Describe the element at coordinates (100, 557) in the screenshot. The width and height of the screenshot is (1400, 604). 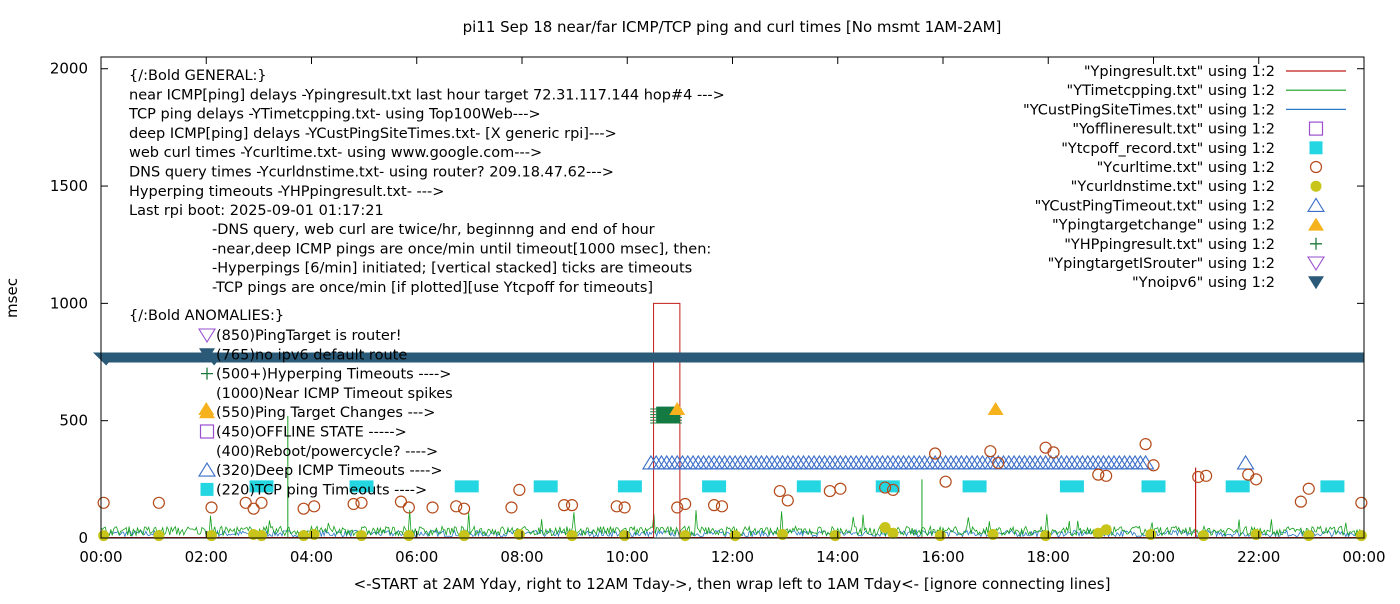
I see `x-tick-label: 00:00` at that location.